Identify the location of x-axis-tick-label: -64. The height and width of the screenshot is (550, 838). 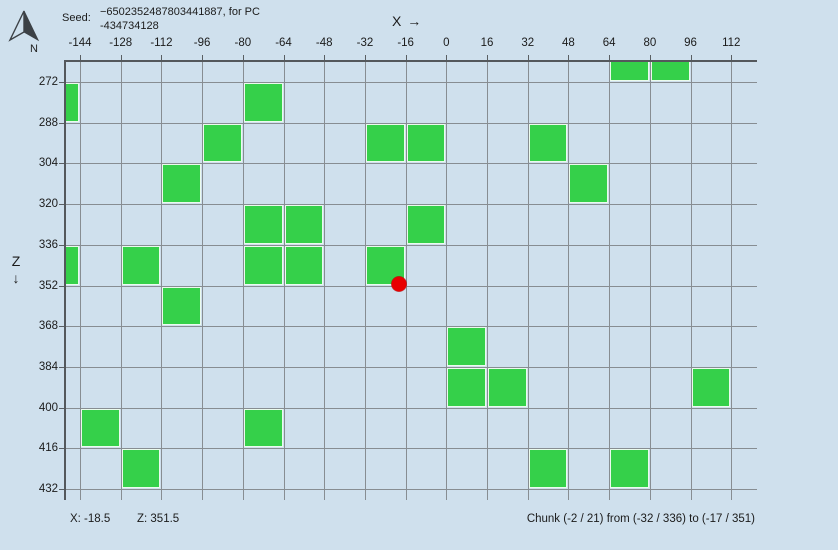
(283, 43).